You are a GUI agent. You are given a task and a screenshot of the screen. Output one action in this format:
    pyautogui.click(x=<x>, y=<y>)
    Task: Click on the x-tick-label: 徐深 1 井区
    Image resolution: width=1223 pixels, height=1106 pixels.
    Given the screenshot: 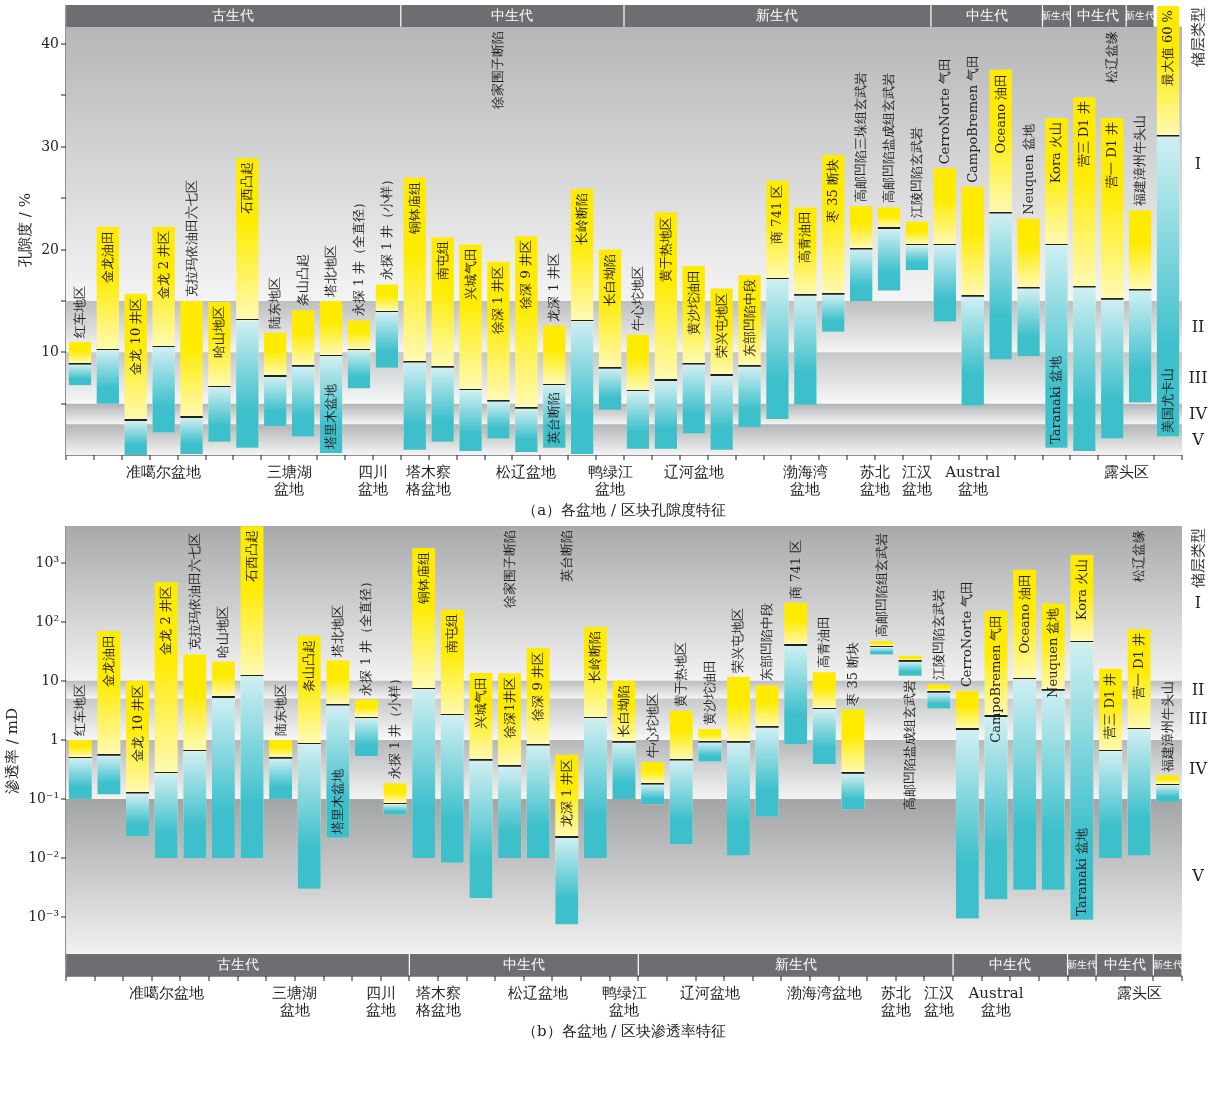 What is the action you would take?
    pyautogui.click(x=498, y=300)
    